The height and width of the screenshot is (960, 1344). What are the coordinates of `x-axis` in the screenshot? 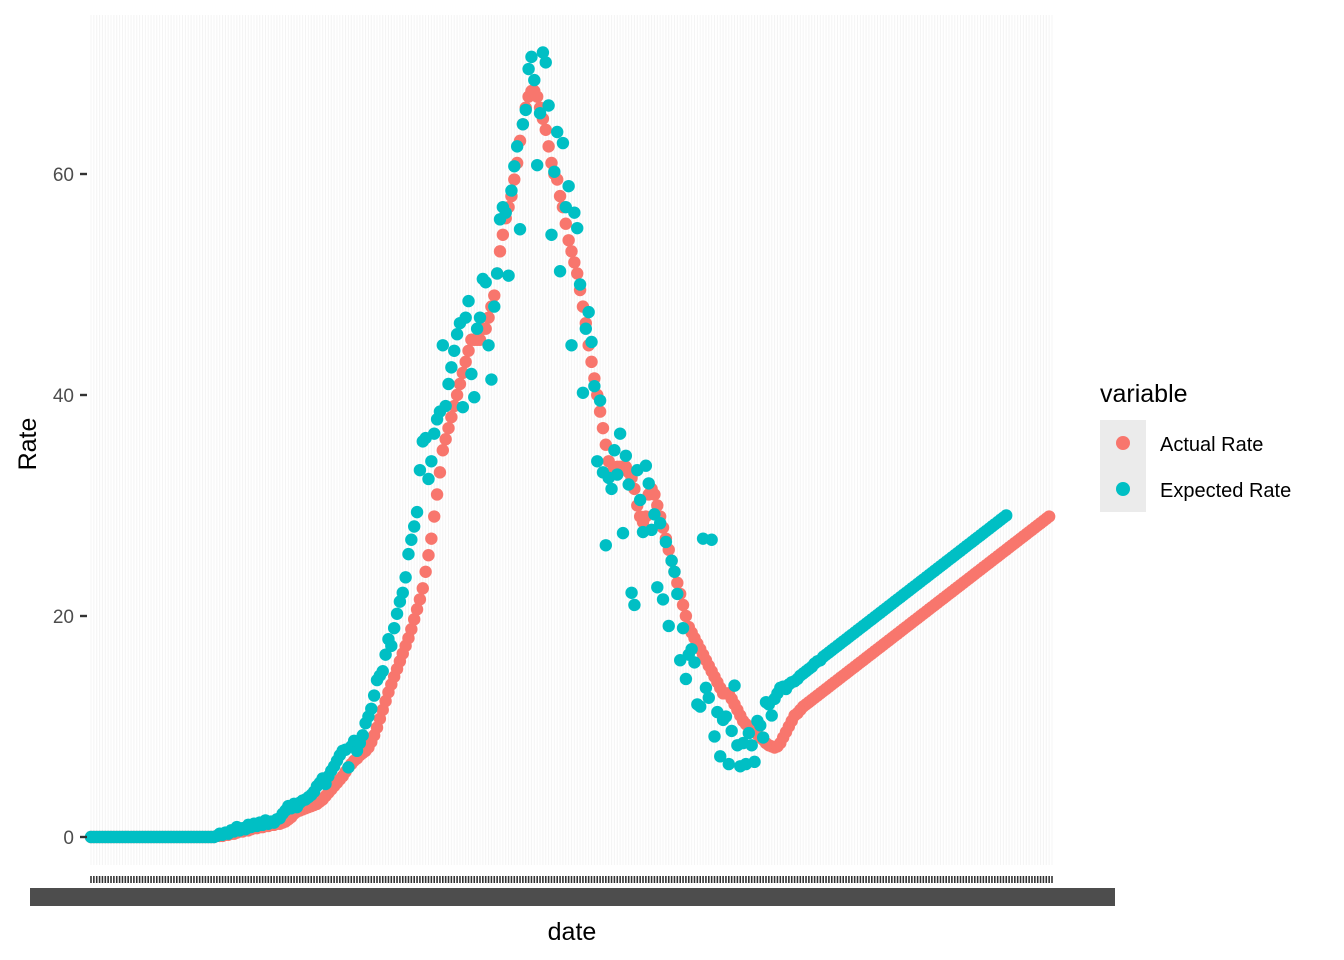 It's located at (572, 891).